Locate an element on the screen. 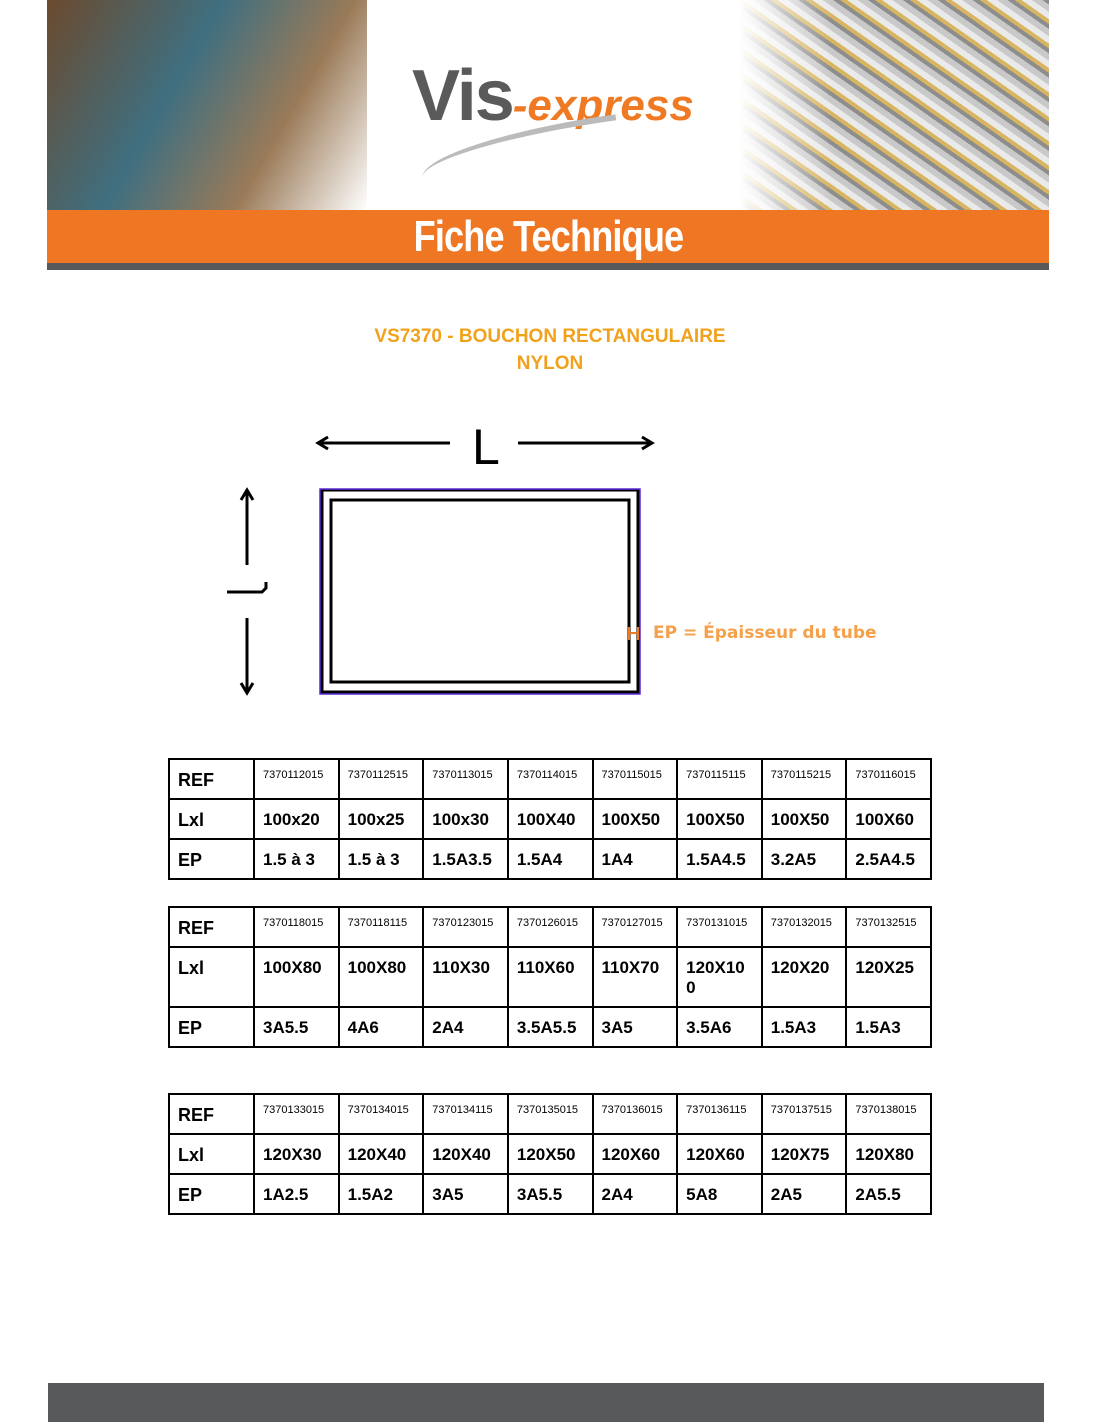 The image size is (1100, 1422). banner-title: Fiche Technique is located at coordinates (548, 236).